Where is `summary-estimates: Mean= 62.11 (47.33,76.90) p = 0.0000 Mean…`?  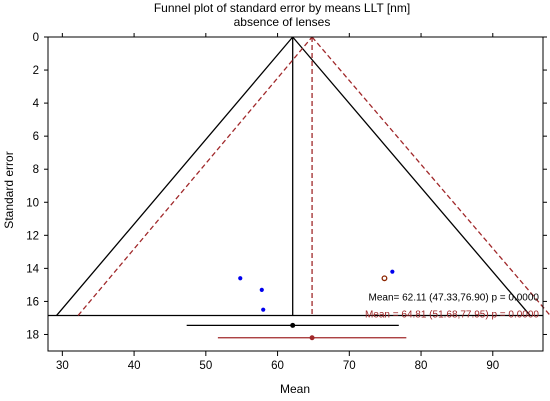 summary-estimates: Mean= 62.11 (47.33,76.90) p = 0.0000 Mean… is located at coordinates (362, 316).